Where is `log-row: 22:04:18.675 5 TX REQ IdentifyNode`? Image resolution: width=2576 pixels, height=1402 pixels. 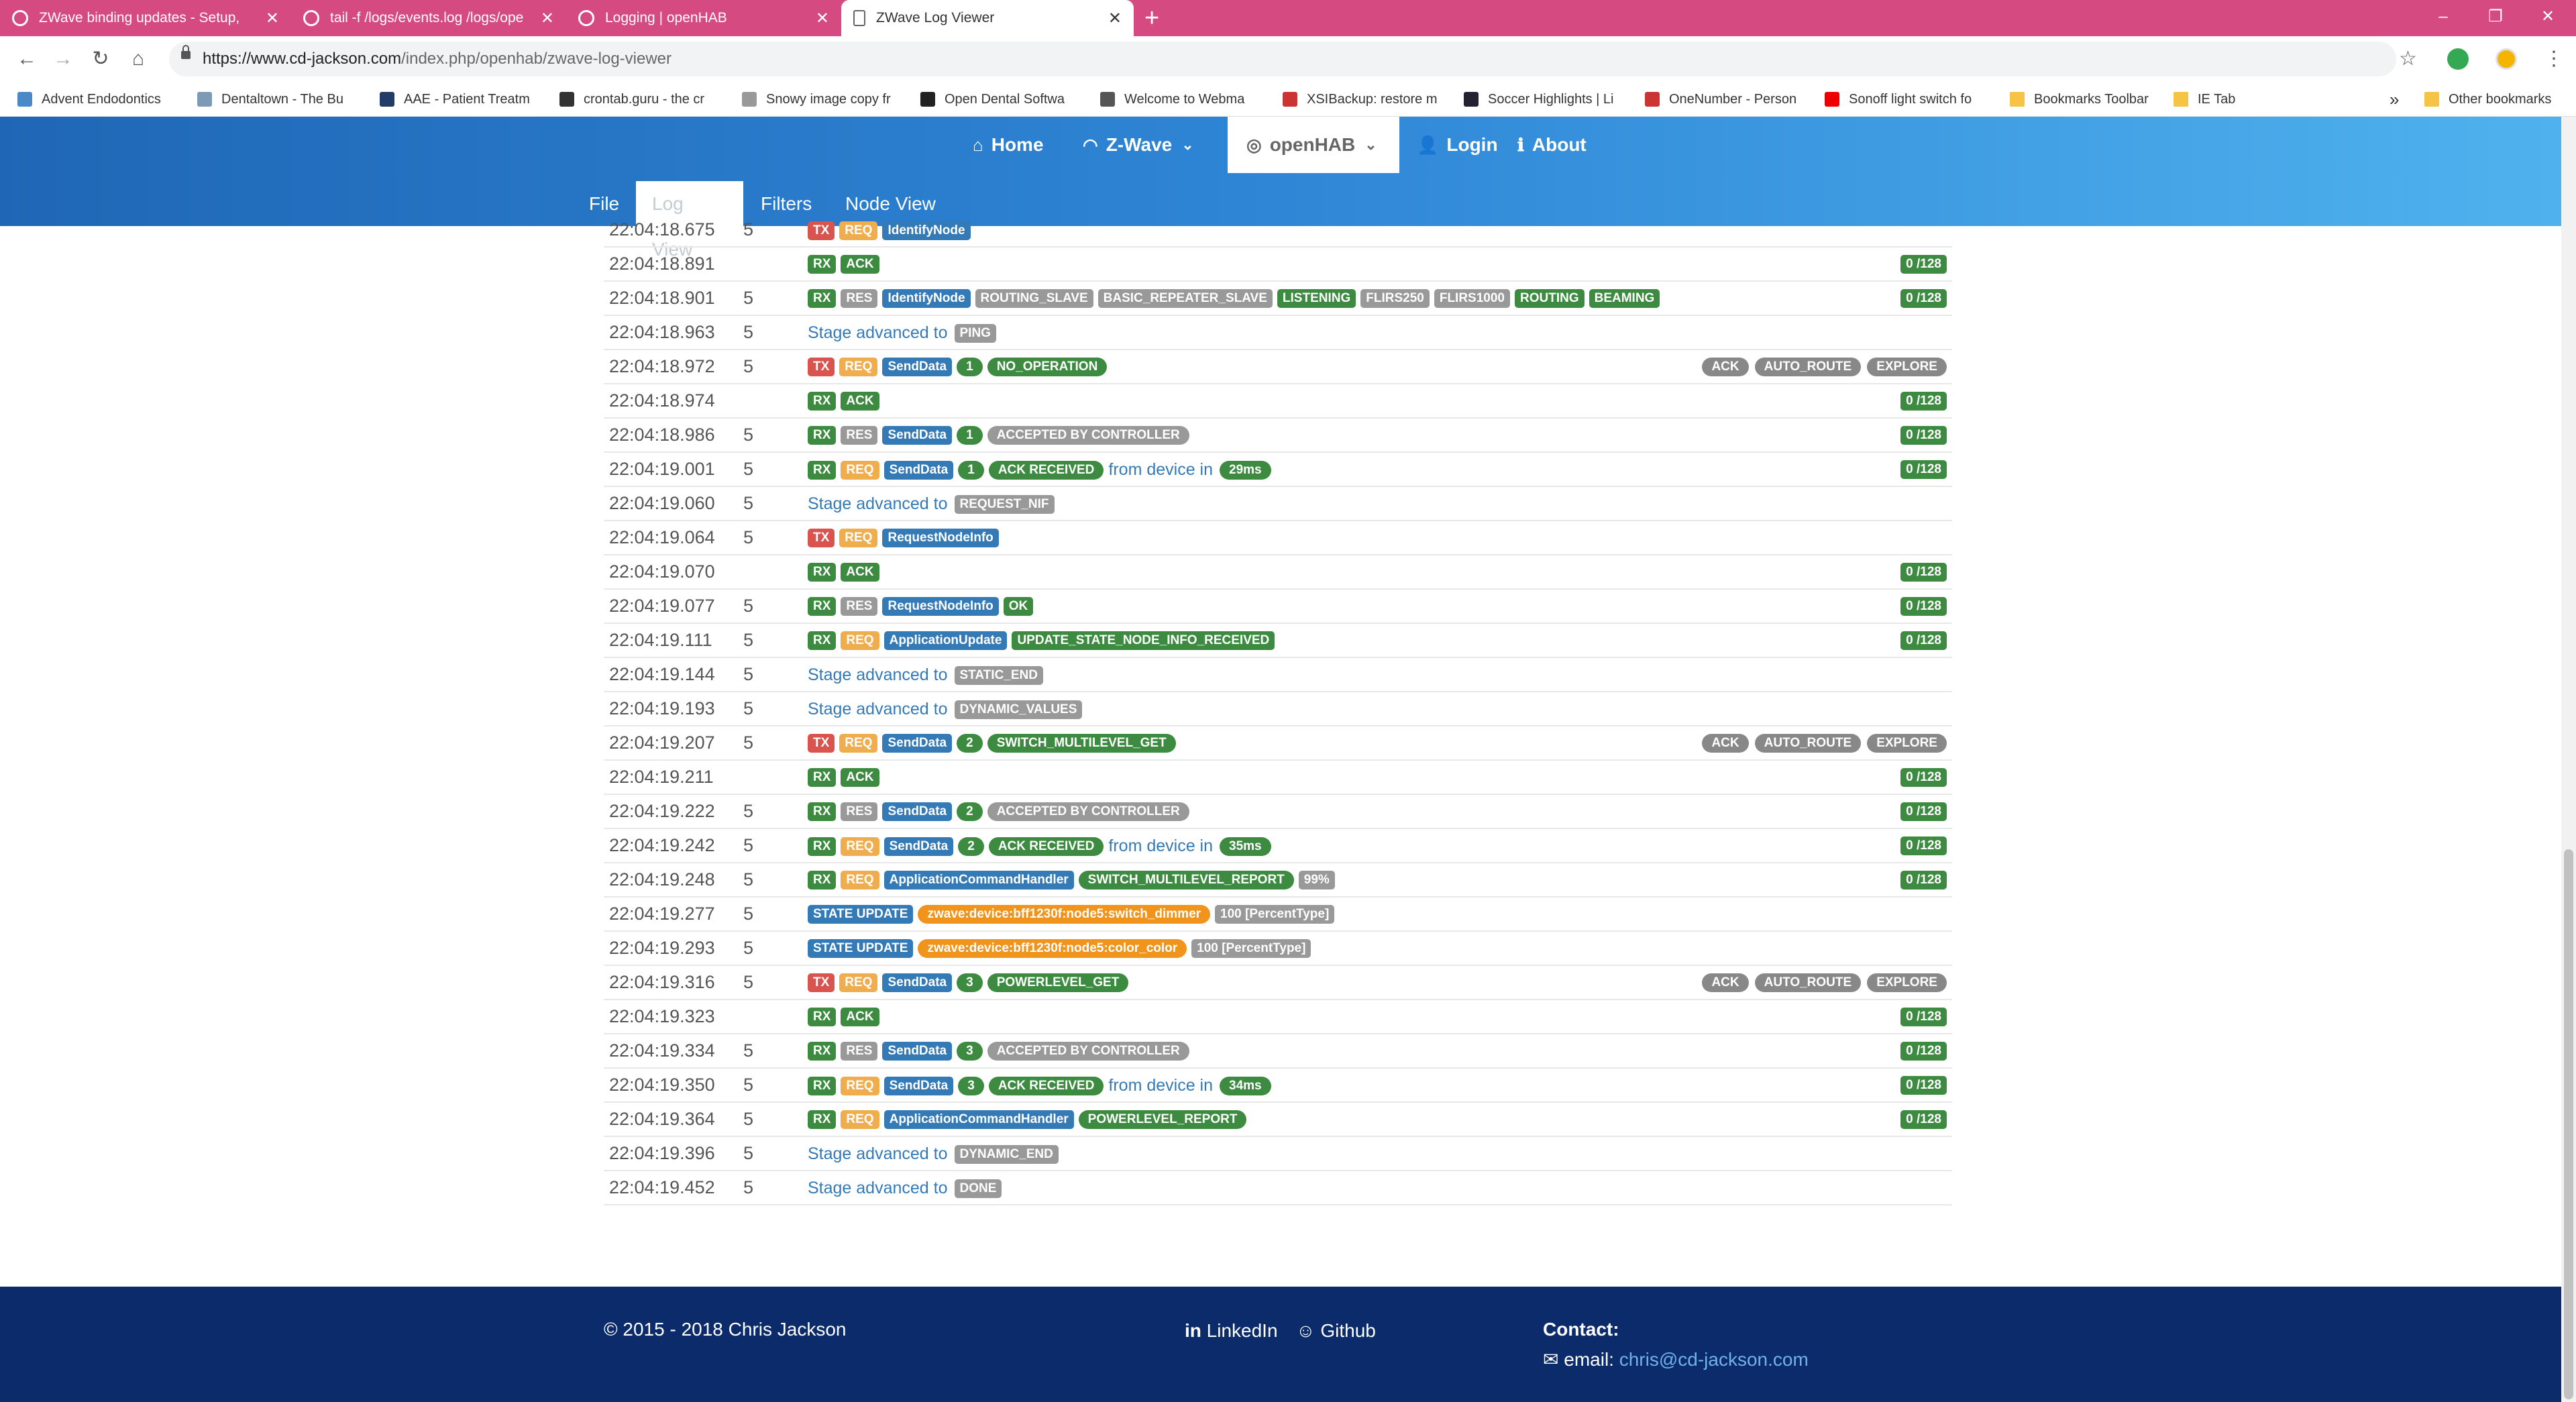
log-row: 22:04:18.675 5 TX REQ IdentifyNode is located at coordinates (1278, 233).